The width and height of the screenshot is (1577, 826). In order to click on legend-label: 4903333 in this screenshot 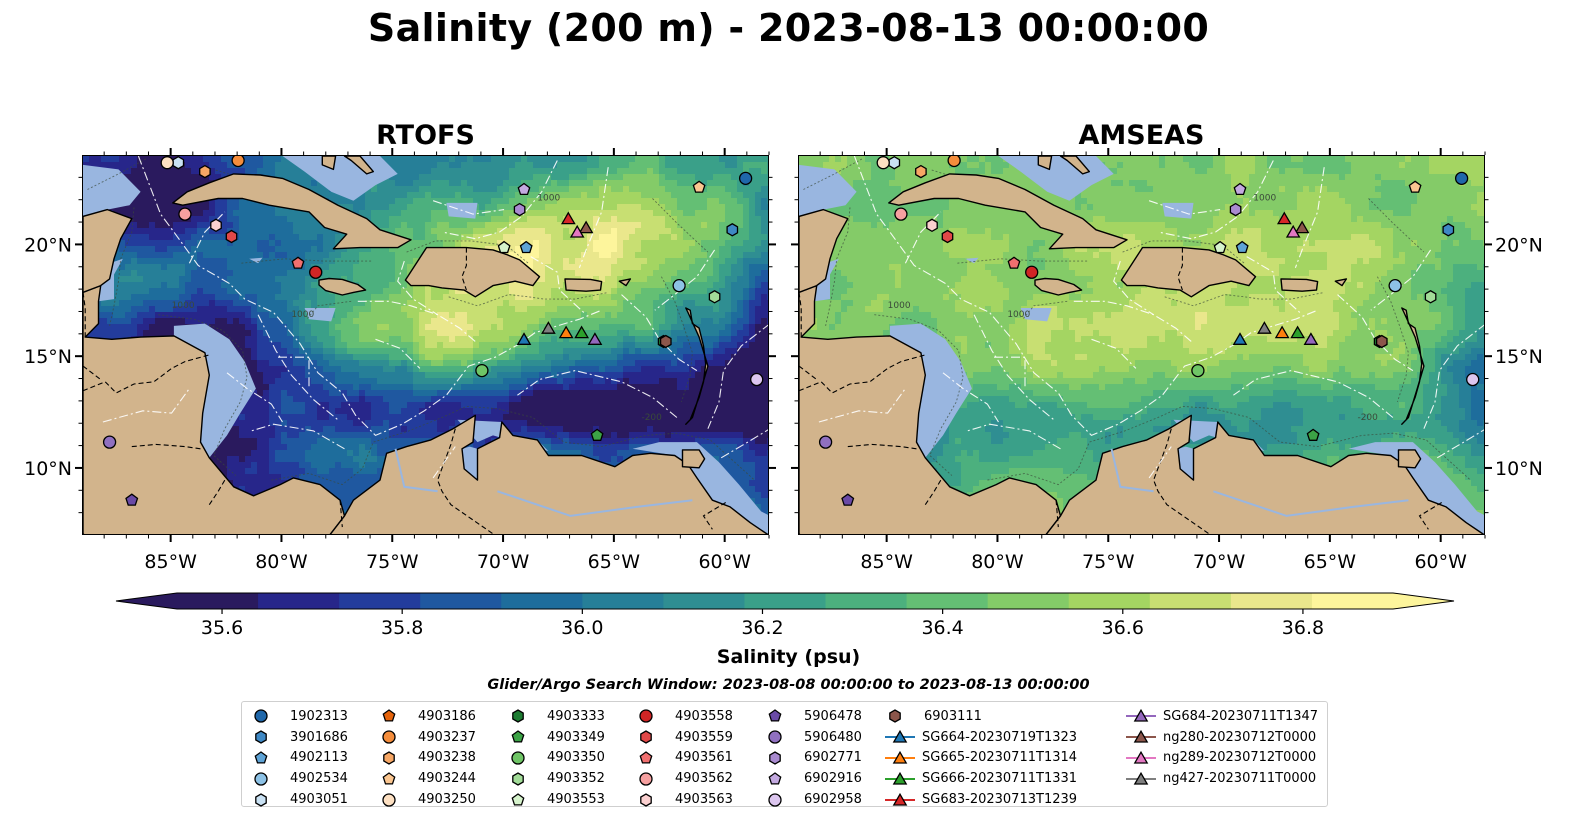, I will do `click(576, 716)`.